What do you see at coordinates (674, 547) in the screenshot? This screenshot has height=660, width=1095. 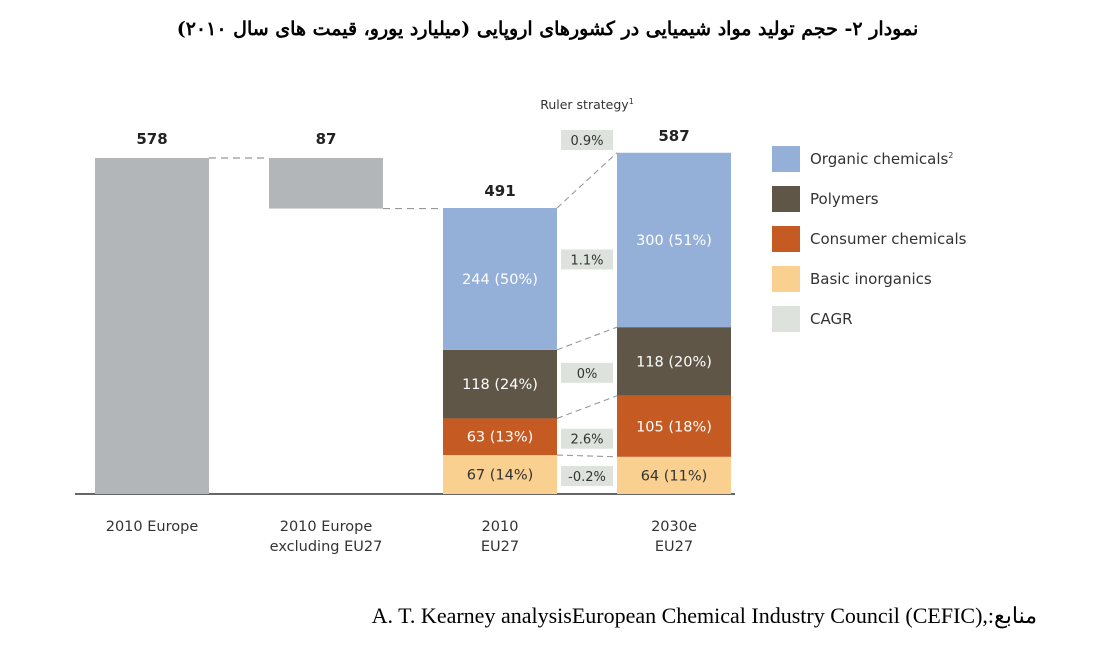 I see `category-label-2030e-eu27: EU27` at bounding box center [674, 547].